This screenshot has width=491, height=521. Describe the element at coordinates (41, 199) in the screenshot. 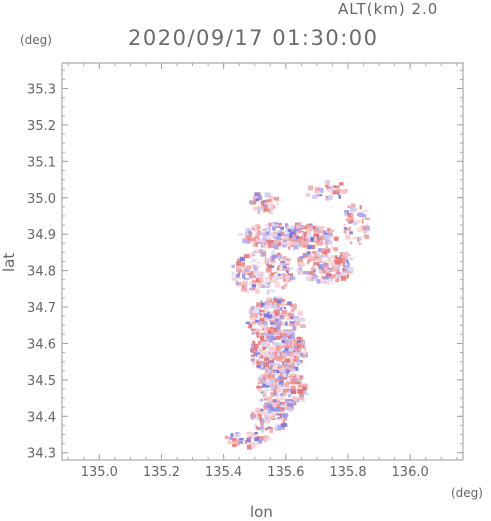

I see `y-tick-label: 35.0` at that location.